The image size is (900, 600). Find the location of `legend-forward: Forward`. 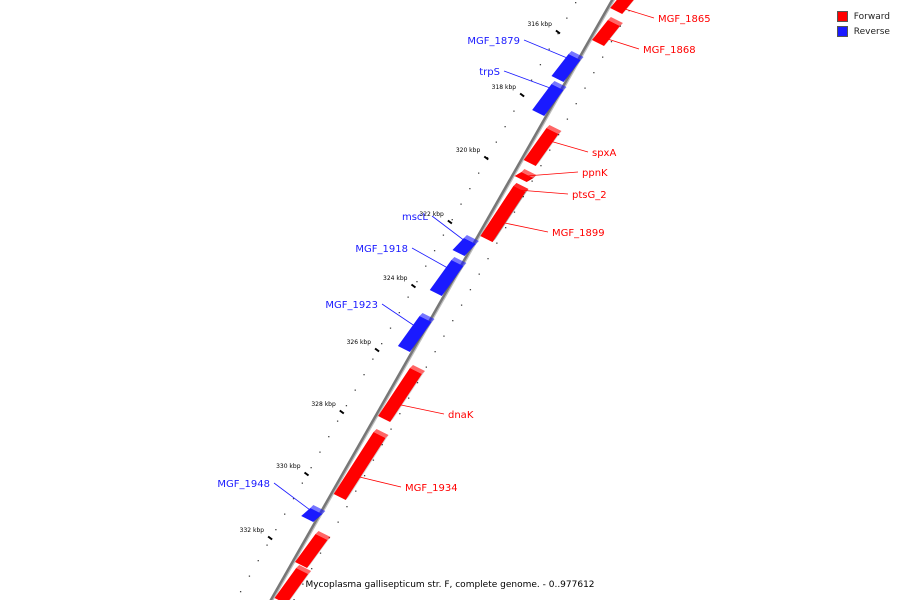

legend-forward: Forward is located at coordinates (863, 16).